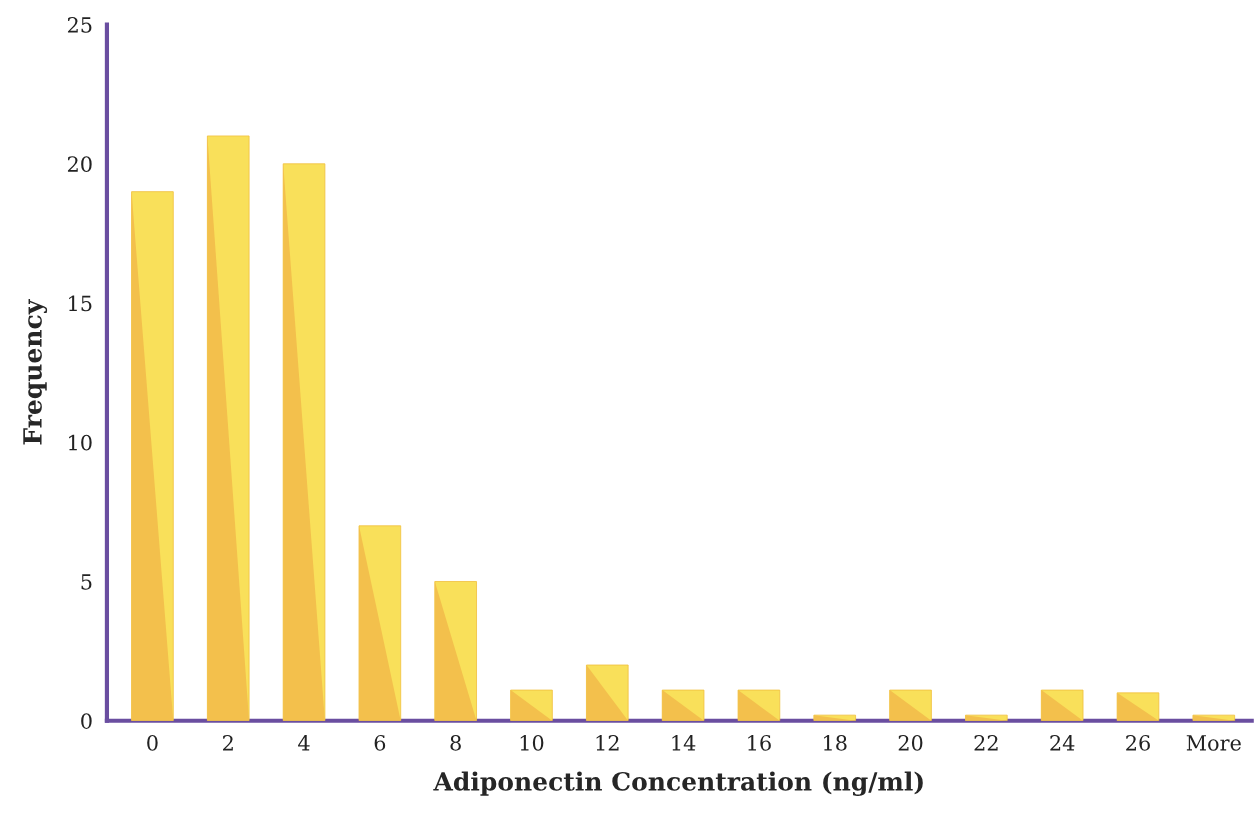  What do you see at coordinates (228, 742) in the screenshot?
I see `x-tick-label: 2` at bounding box center [228, 742].